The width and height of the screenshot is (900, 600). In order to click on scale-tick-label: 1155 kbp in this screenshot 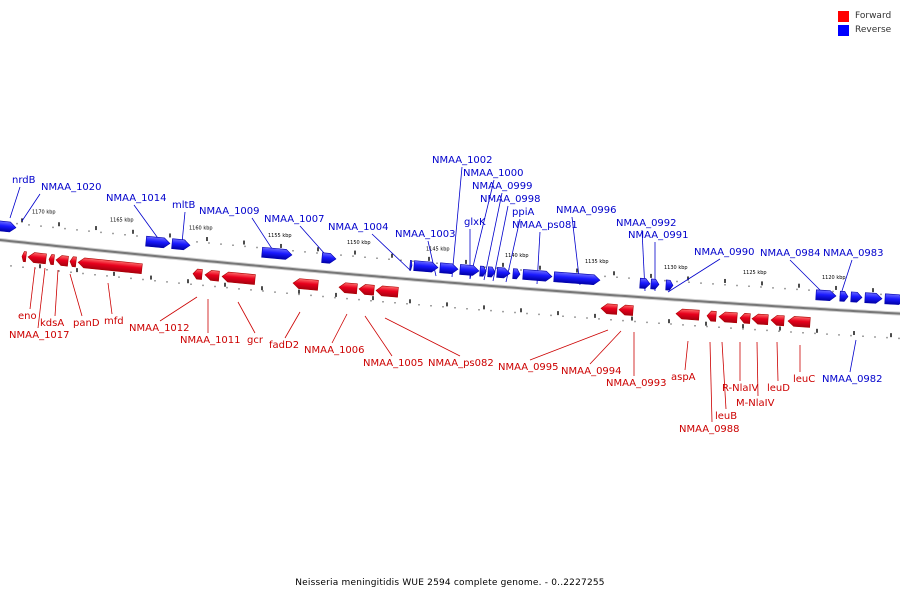, I will do `click(280, 236)`.